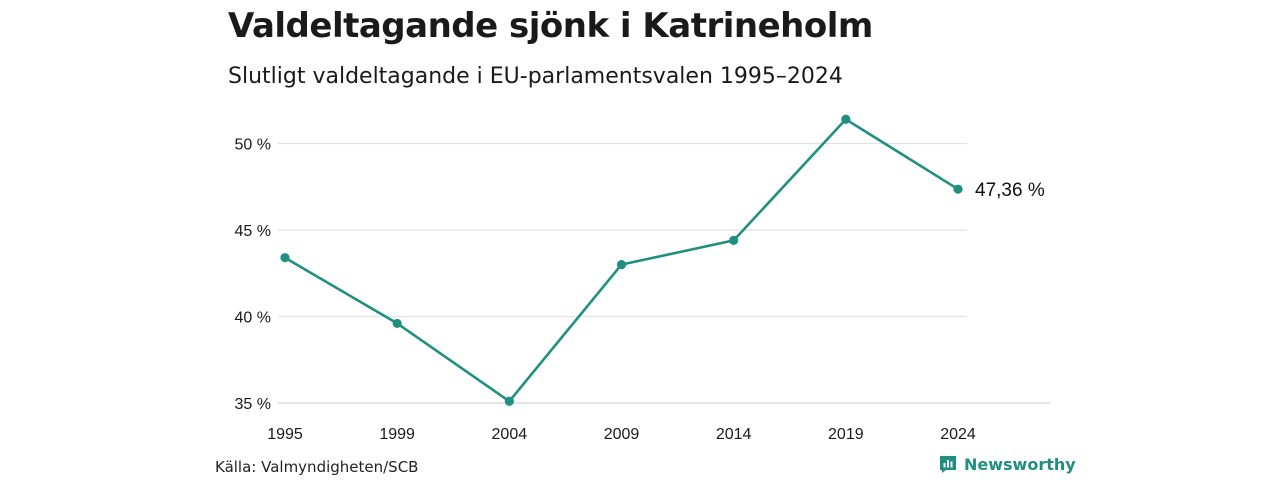 Image resolution: width=1280 pixels, height=480 pixels. Describe the element at coordinates (948, 464) in the screenshot. I see `newsworthy-logo-icon` at that location.